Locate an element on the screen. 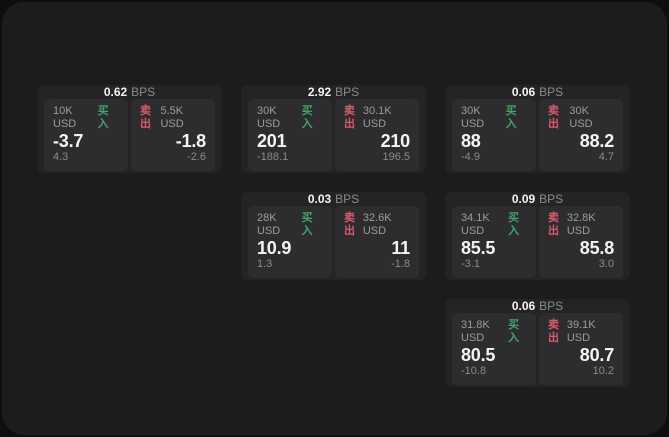 This screenshot has width=669, height=437. sell-label-row: 卖出 30K USD is located at coordinates (581, 118).